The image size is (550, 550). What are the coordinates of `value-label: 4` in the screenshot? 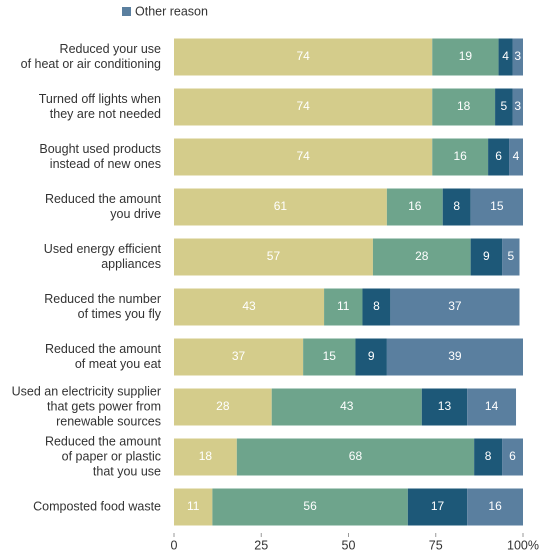 It's located at (516, 156).